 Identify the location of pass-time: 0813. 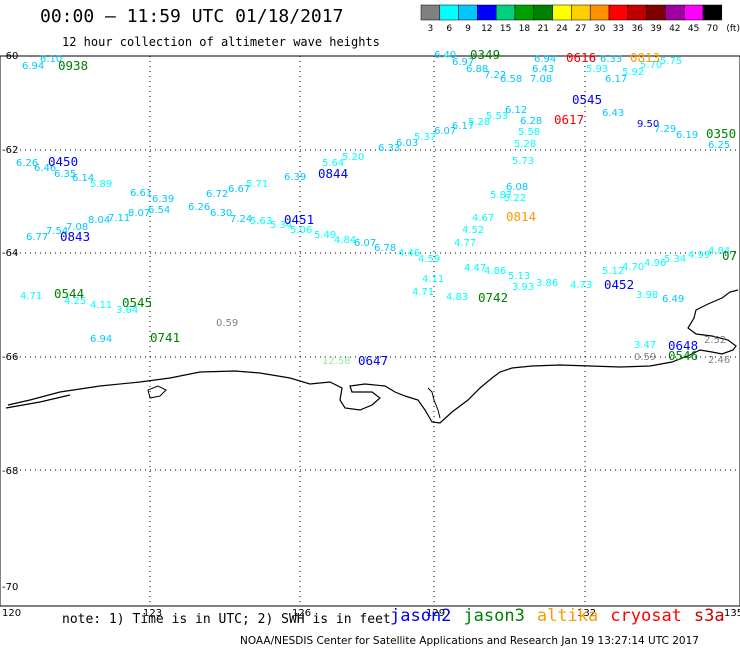
(645, 57).